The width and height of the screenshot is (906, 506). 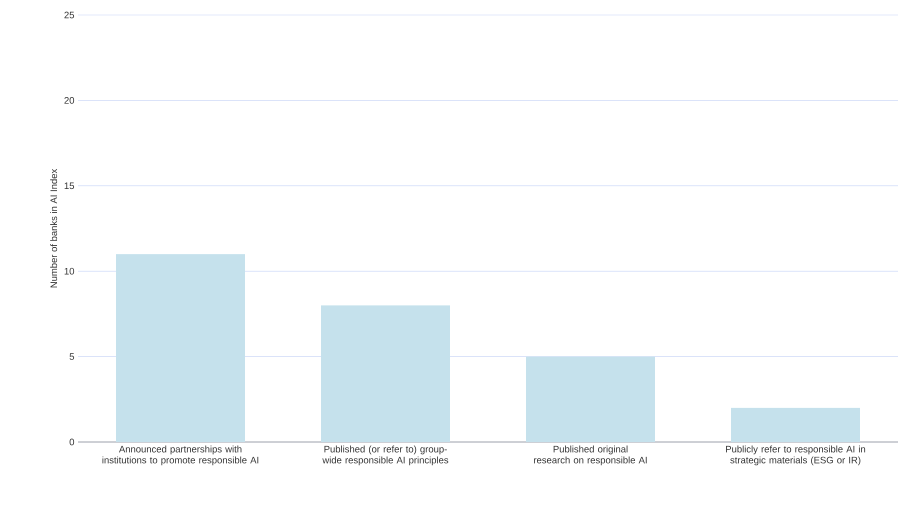 I want to click on y-tick-label: 15, so click(x=69, y=186).